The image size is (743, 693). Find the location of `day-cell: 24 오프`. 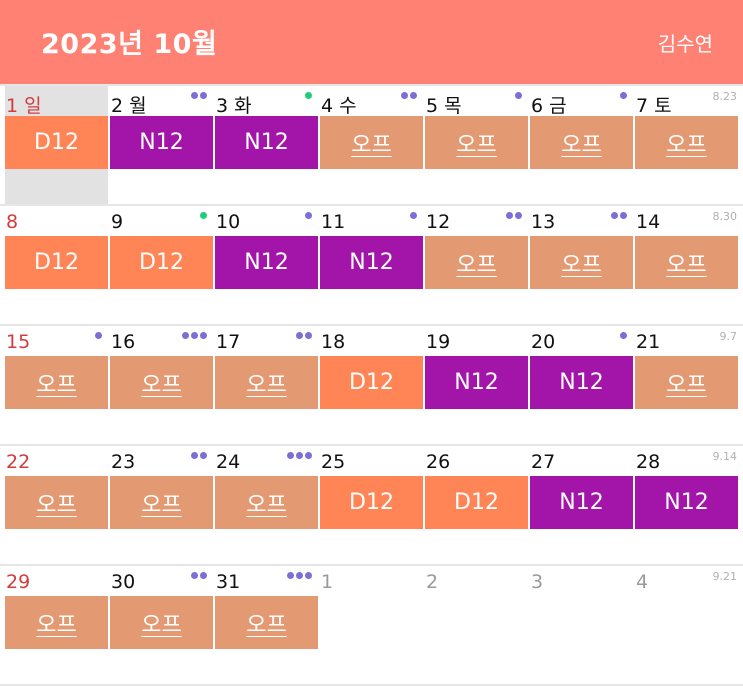

day-cell: 24 오프 is located at coordinates (266, 505).